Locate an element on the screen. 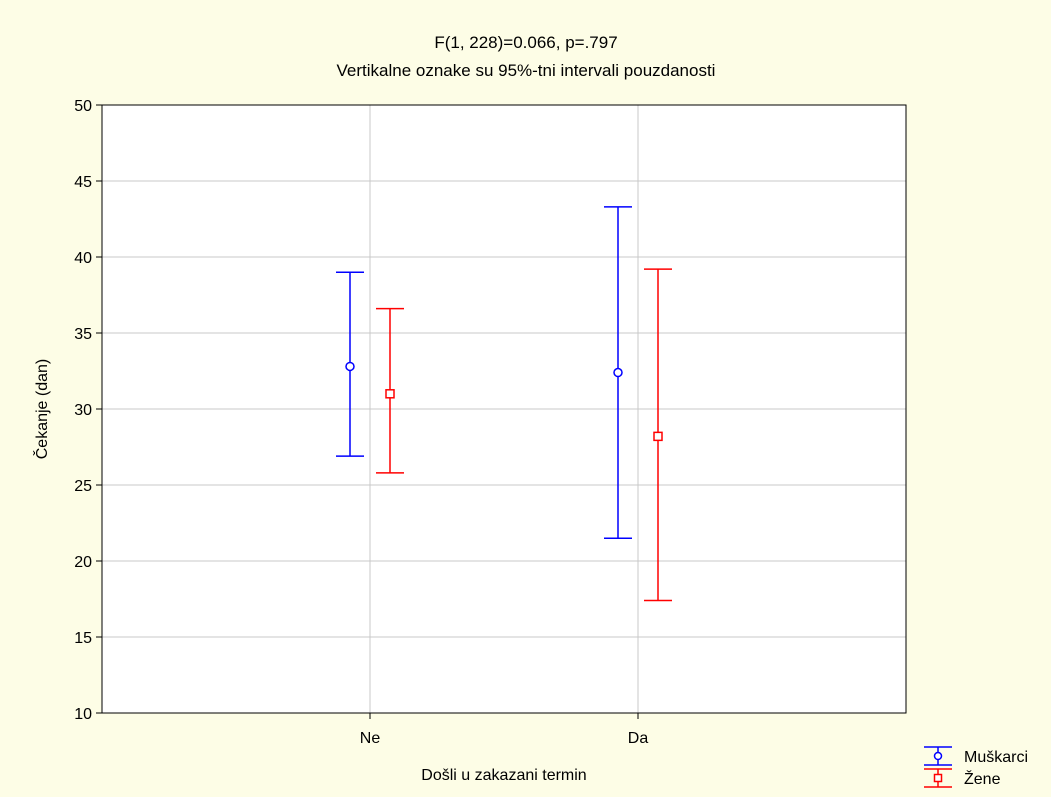 Image resolution: width=1051 pixels, height=797 pixels. y-tick-label: 15 is located at coordinates (83, 638).